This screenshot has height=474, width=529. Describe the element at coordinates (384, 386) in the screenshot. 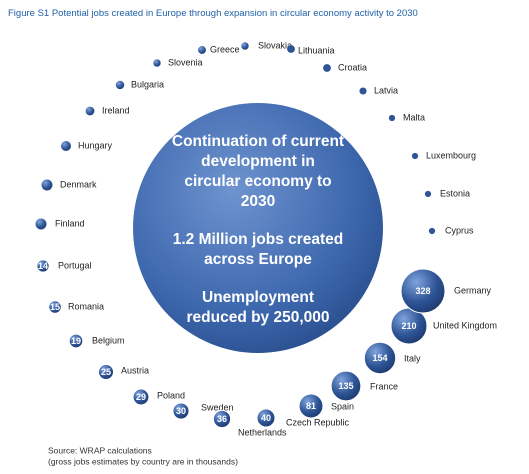

I see `country-label: France` at that location.